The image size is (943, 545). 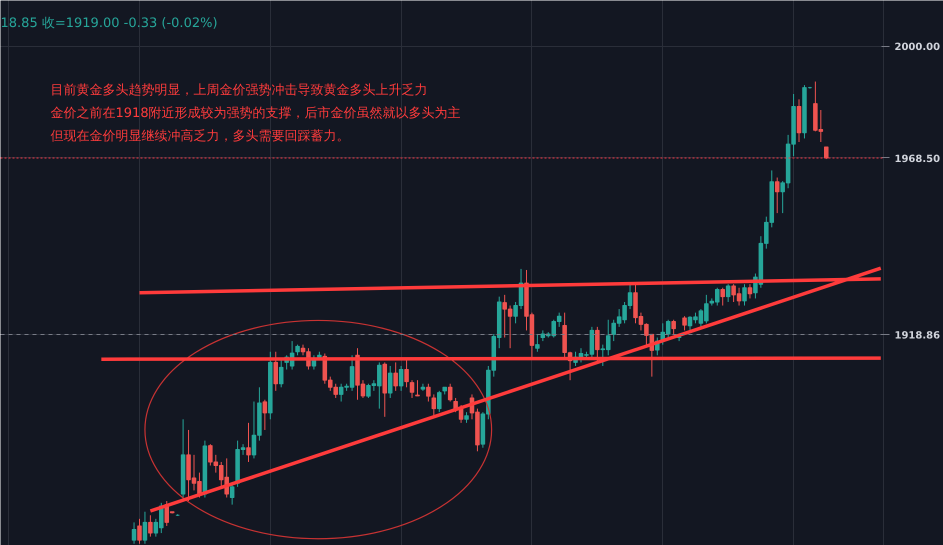 I want to click on annotation: 18.85 收=1919.00 -0.33 (-0.02%), so click(x=109, y=23).